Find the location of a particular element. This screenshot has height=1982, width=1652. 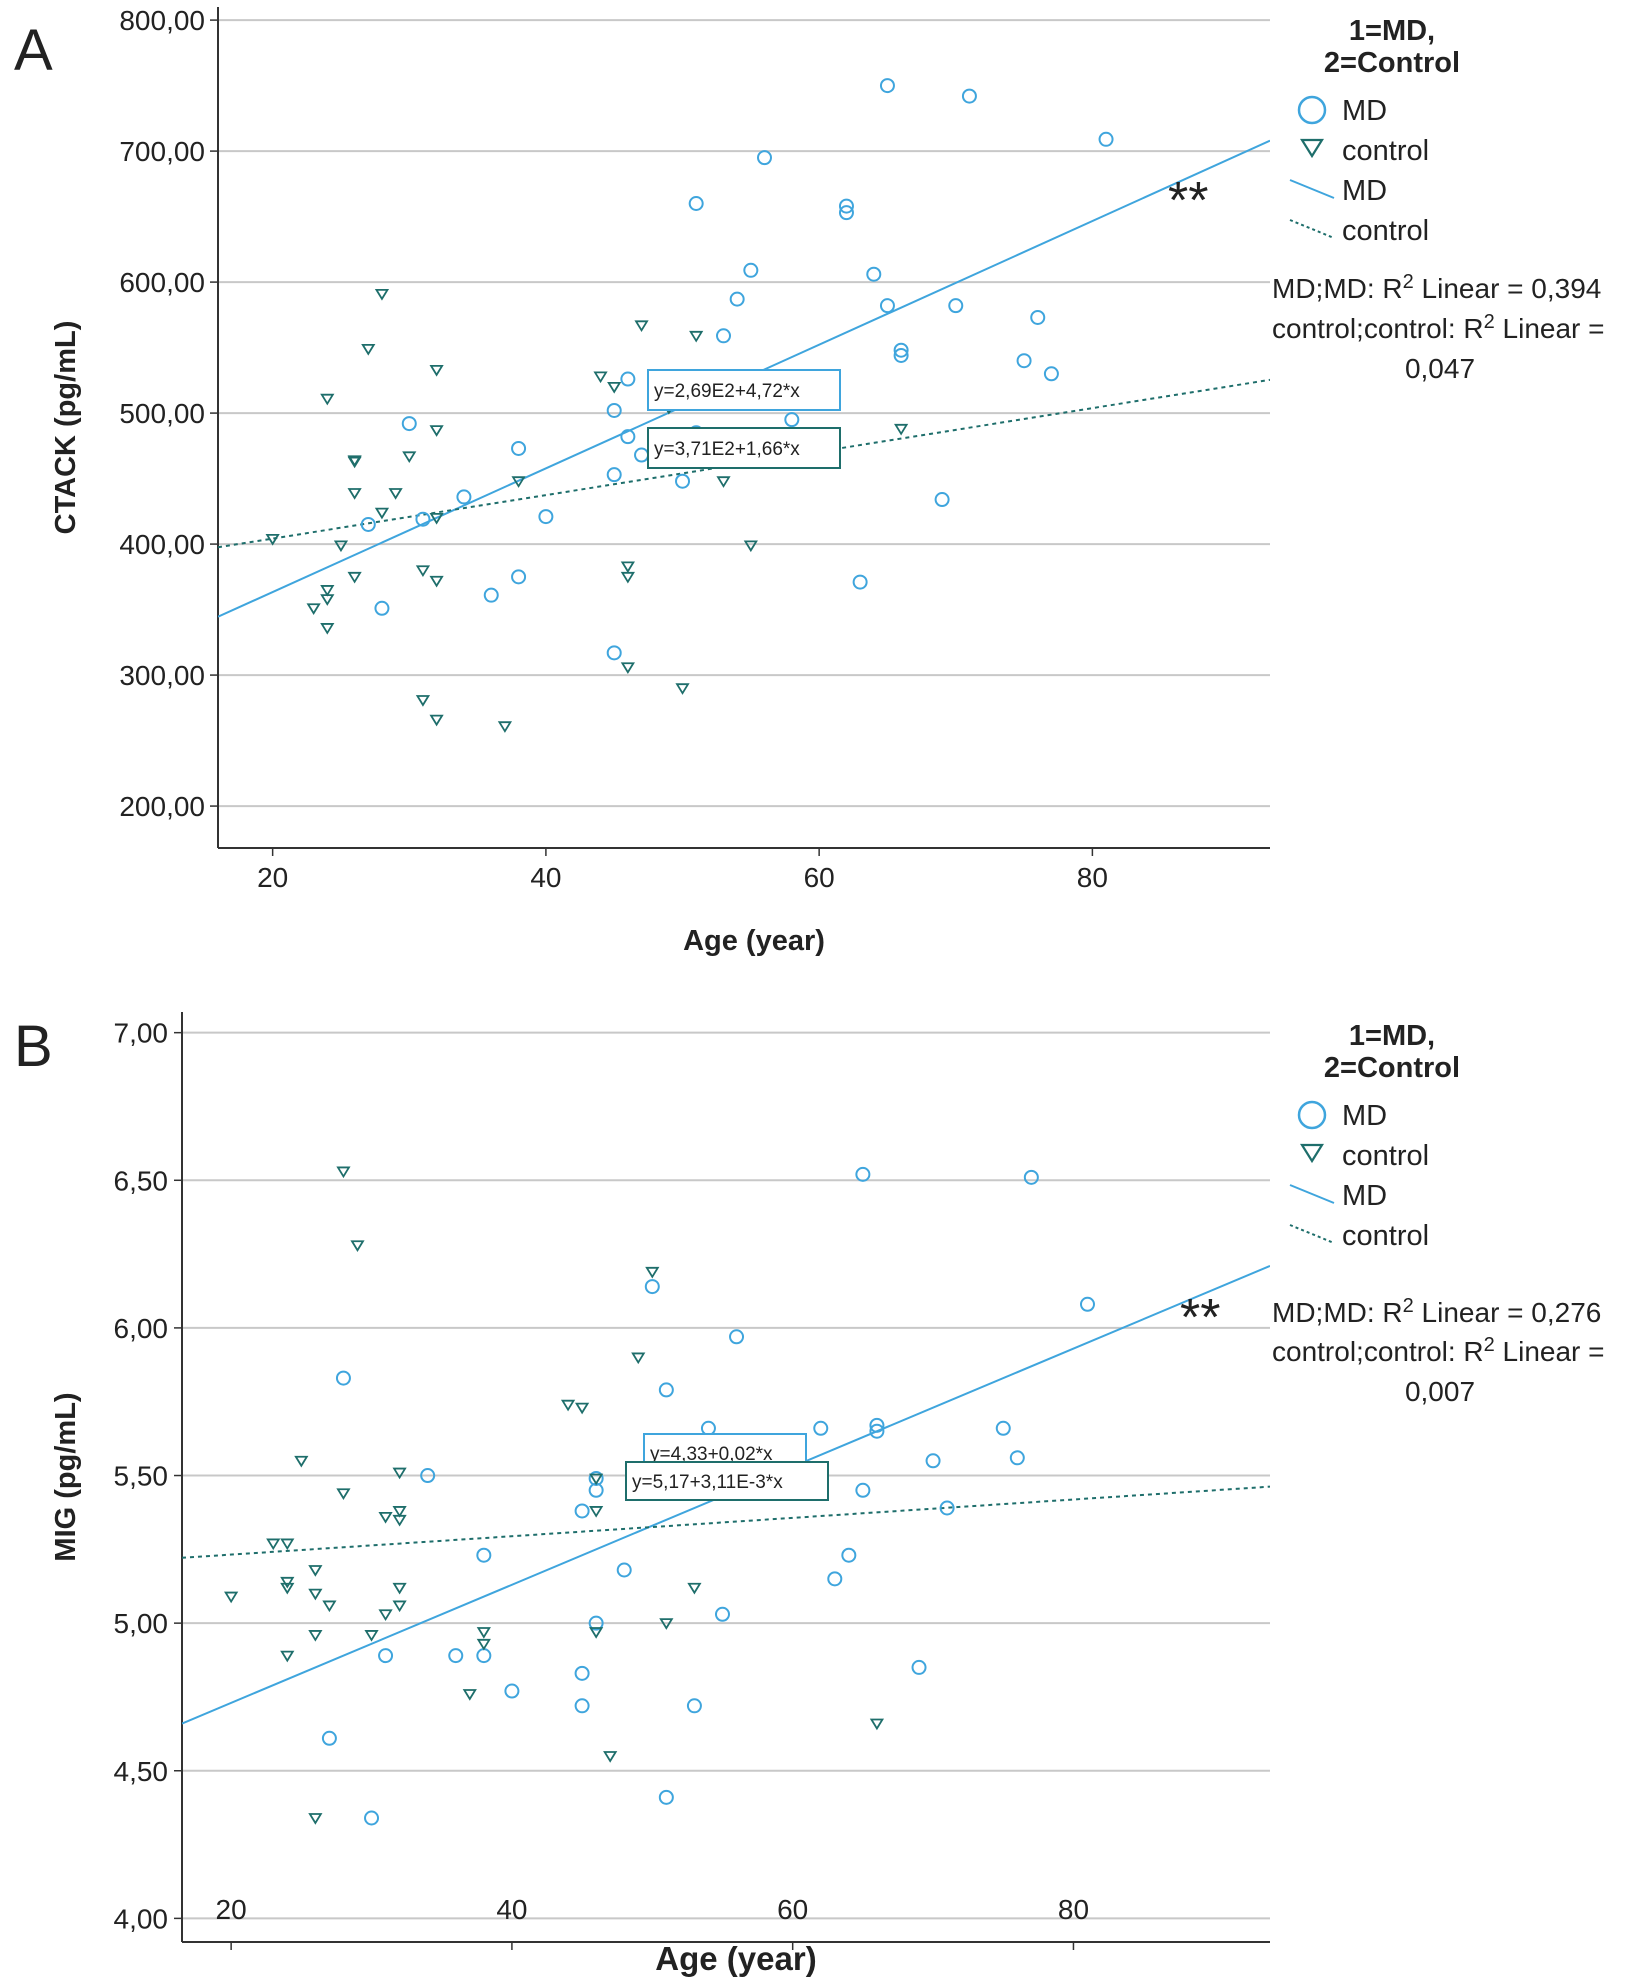

control-equation-label: y=3,71E2+1,66*x is located at coordinates (727, 449).